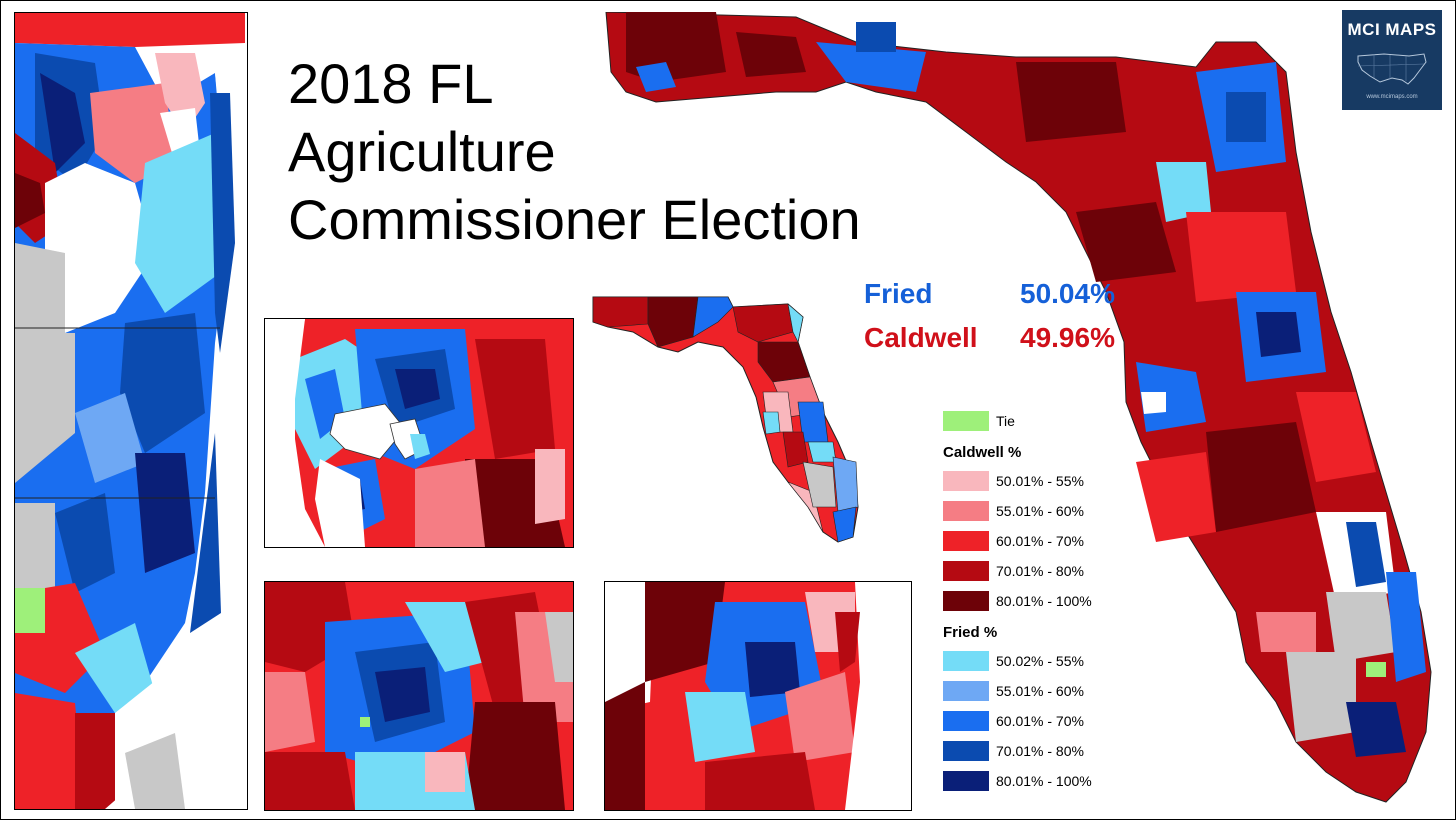 The height and width of the screenshot is (820, 1456). I want to click on fried-result: Fried 50.04%, so click(1004, 294).